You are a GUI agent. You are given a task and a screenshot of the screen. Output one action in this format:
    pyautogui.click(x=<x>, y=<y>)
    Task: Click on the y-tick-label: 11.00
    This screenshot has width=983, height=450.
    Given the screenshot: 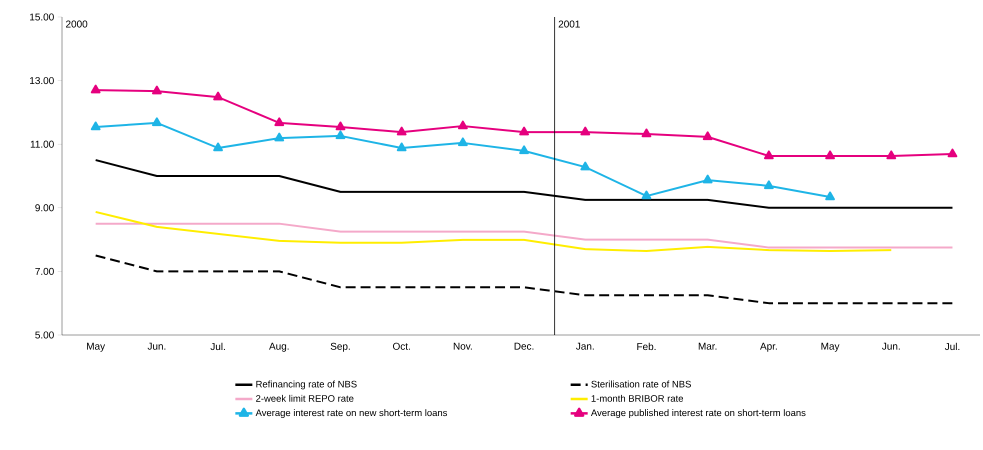 What is the action you would take?
    pyautogui.click(x=42, y=144)
    